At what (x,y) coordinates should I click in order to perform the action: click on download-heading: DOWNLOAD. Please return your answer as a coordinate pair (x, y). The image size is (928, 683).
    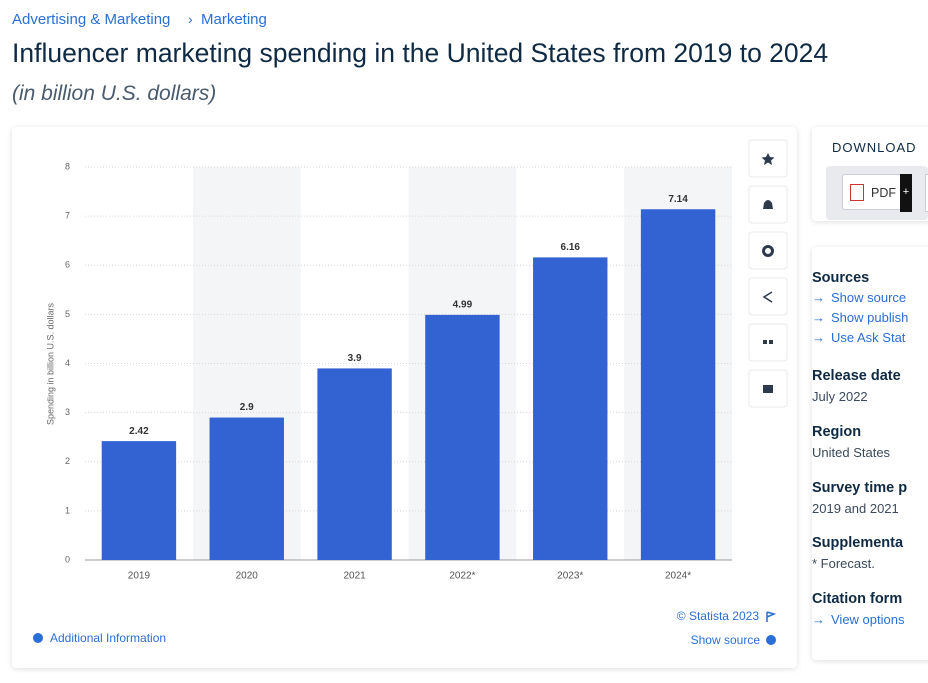
    Looking at the image, I should click on (874, 147).